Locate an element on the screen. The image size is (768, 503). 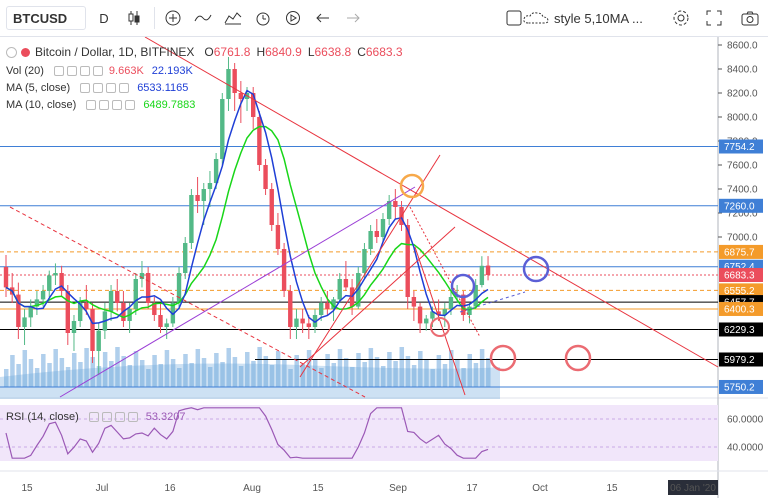
price-level-label: 7754.2 is located at coordinates (739, 147).